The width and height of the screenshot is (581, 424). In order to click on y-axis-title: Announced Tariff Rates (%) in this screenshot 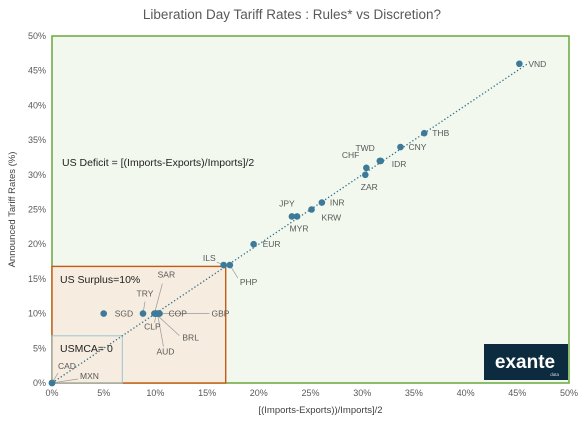, I will do `click(12, 210)`.